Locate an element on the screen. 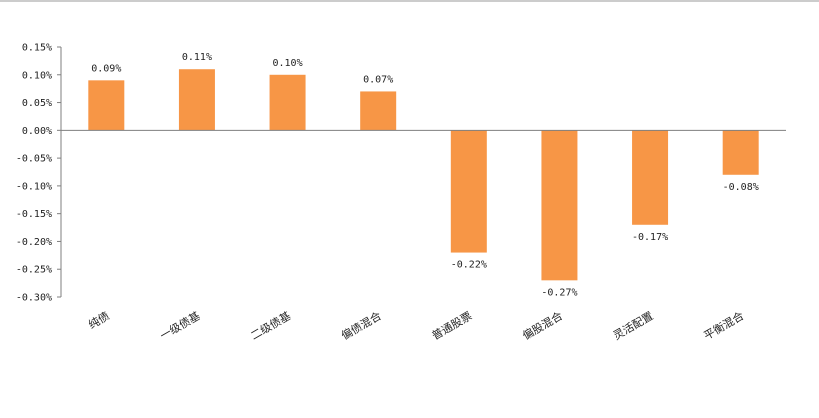 This screenshot has height=418, width=819. y-tick-label: 0.10% is located at coordinates (37, 75).